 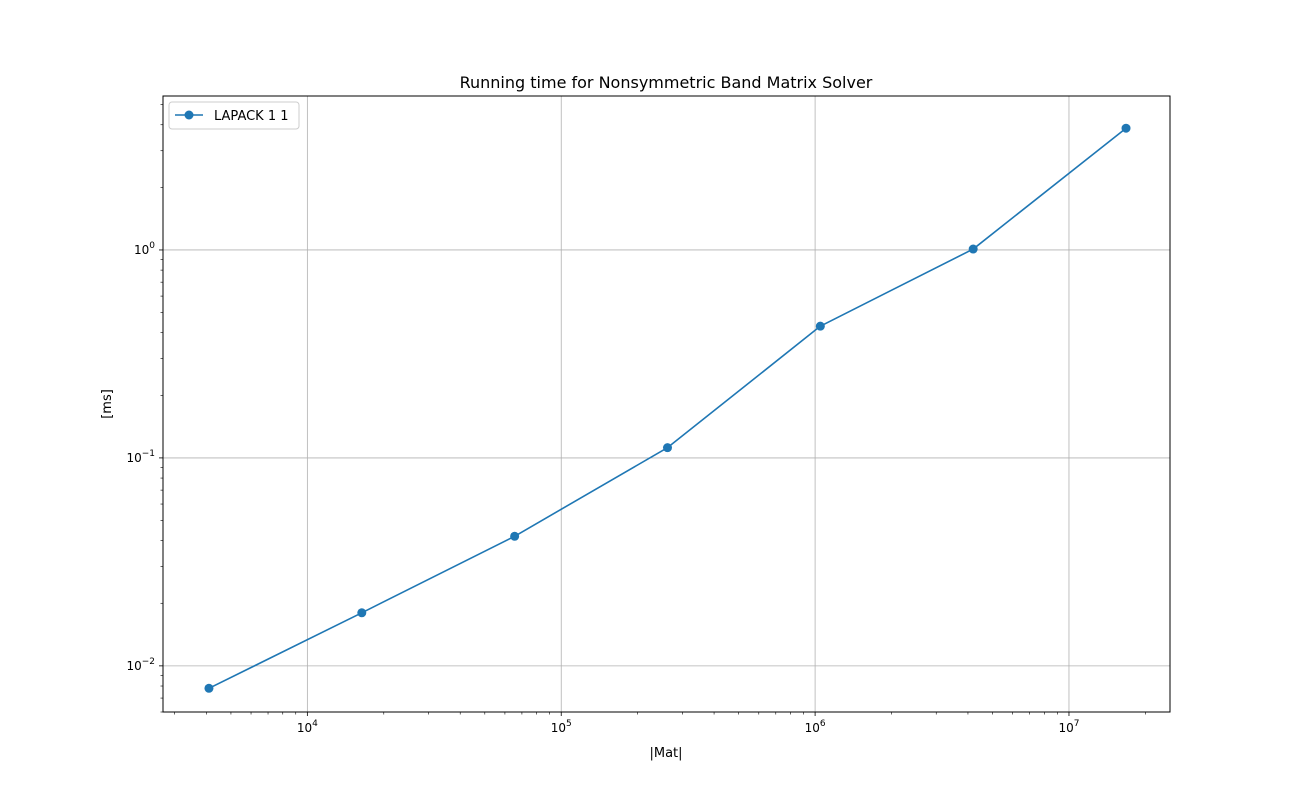 I want to click on x-axis-ticks: 10⁴ 10⁵ 10⁶ 10⁷, so click(x=688, y=723).